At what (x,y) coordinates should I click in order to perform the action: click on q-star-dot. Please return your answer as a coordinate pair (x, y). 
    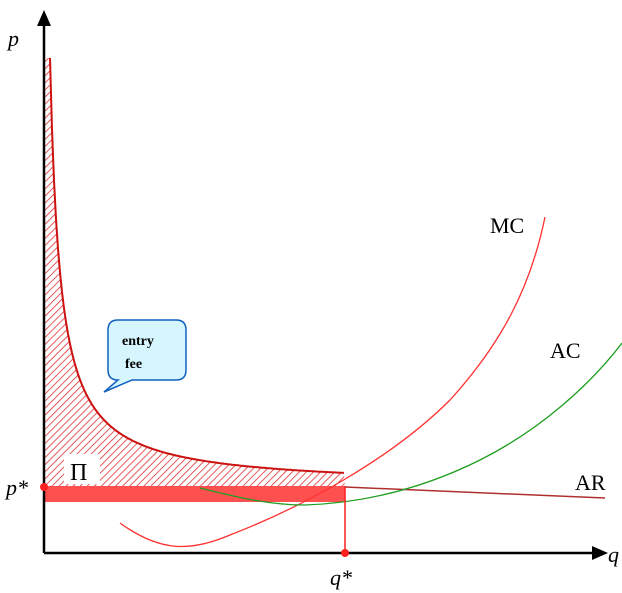
    Looking at the image, I should click on (345, 553).